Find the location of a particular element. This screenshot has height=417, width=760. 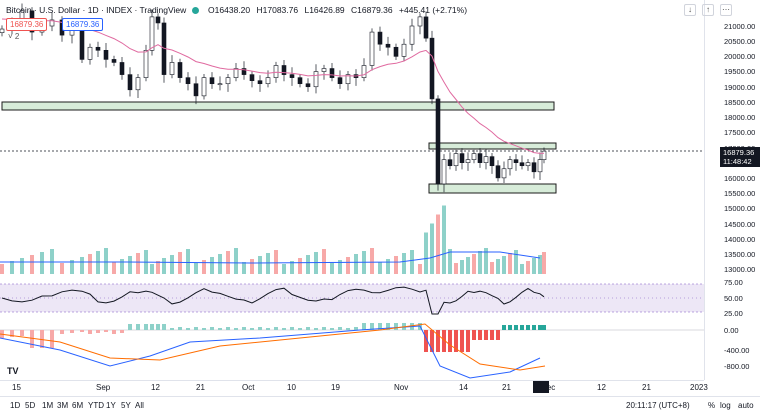

clock: 20:11:17 (UTC+8) is located at coordinates (658, 405).